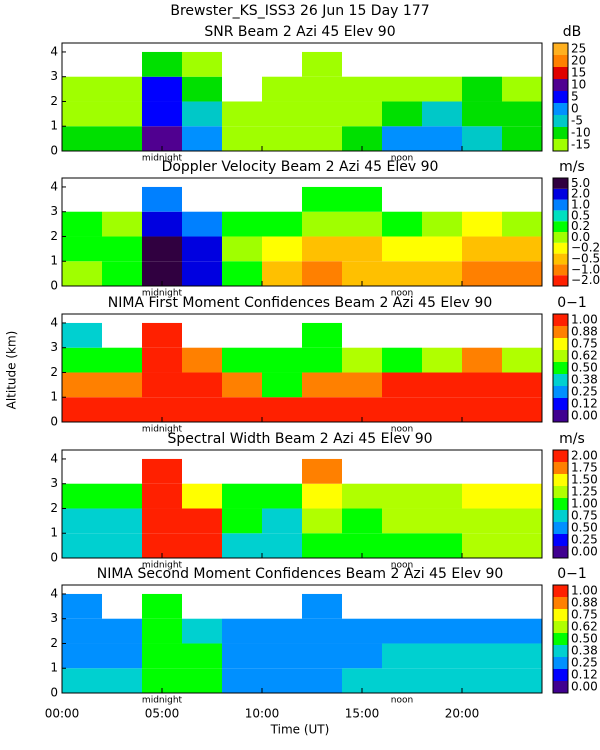  I want to click on colorbar-tick-label: 0.62, so click(584, 356).